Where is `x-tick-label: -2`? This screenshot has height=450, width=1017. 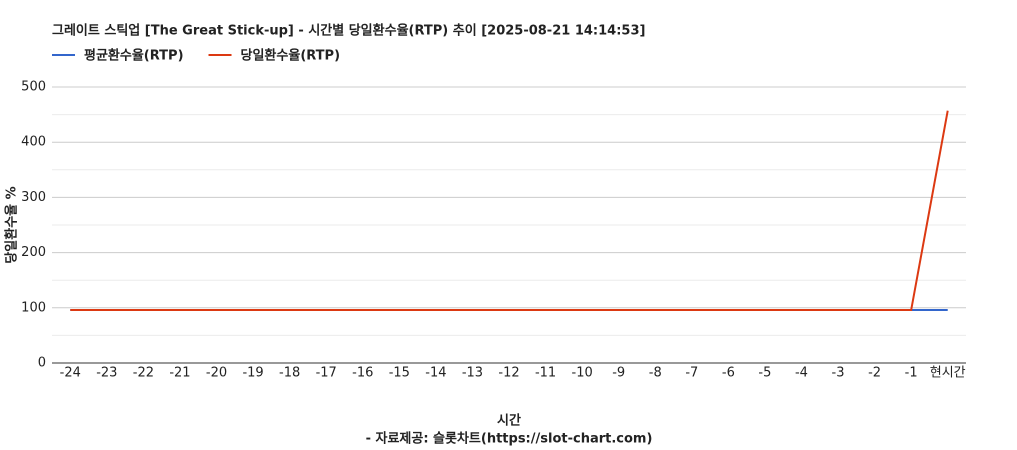 x-tick-label: -2 is located at coordinates (874, 373).